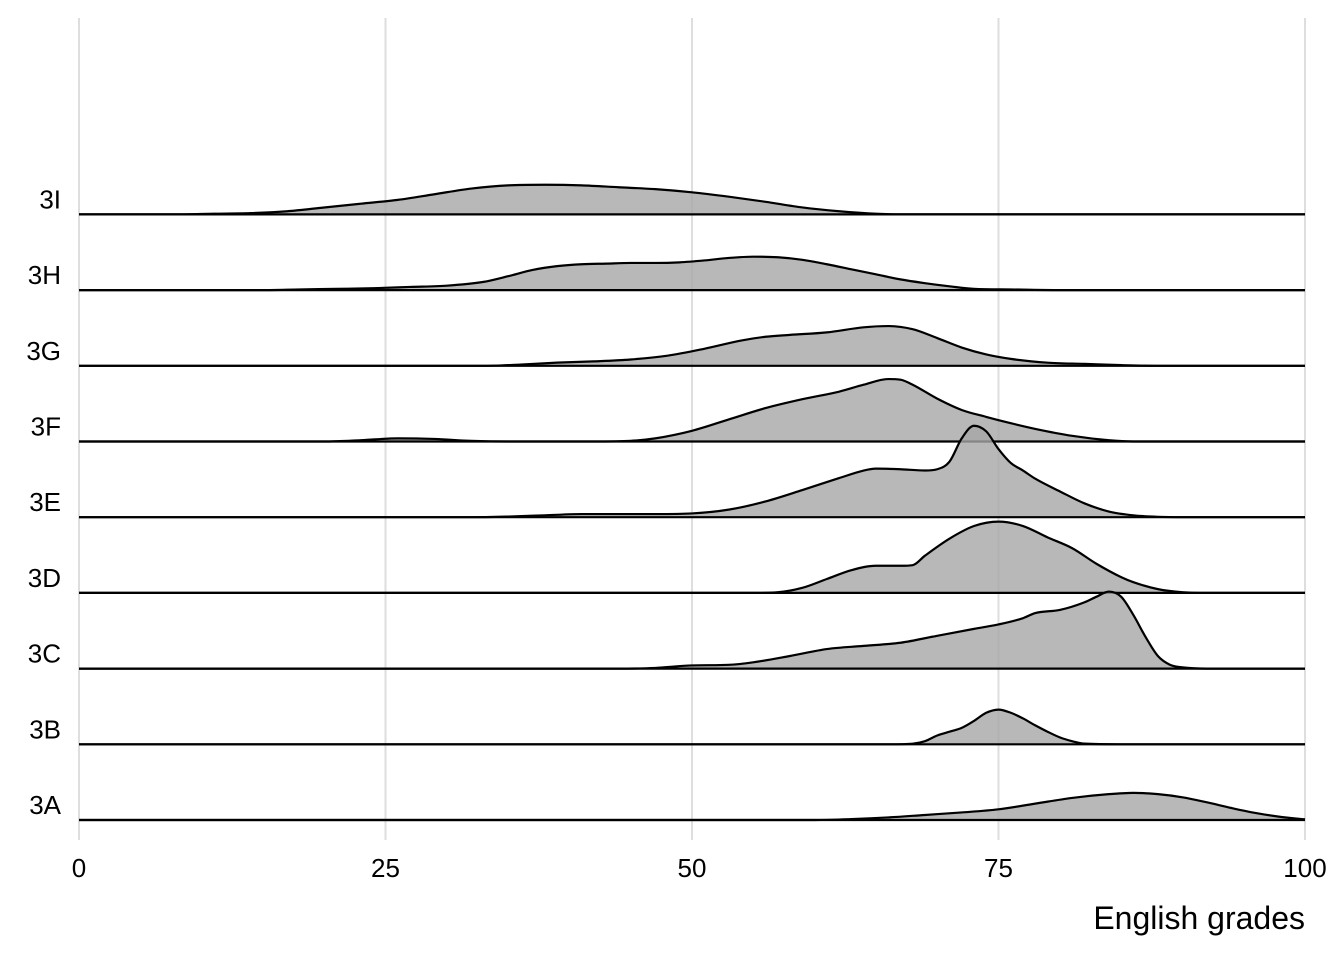 The image size is (1344, 960). I want to click on ridge-line-3g, so click(692, 345).